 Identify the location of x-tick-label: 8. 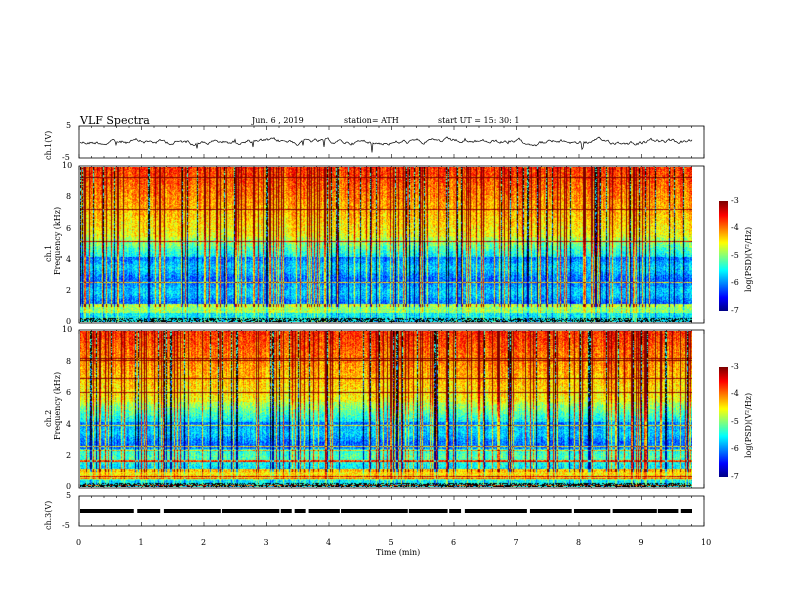
(579, 542).